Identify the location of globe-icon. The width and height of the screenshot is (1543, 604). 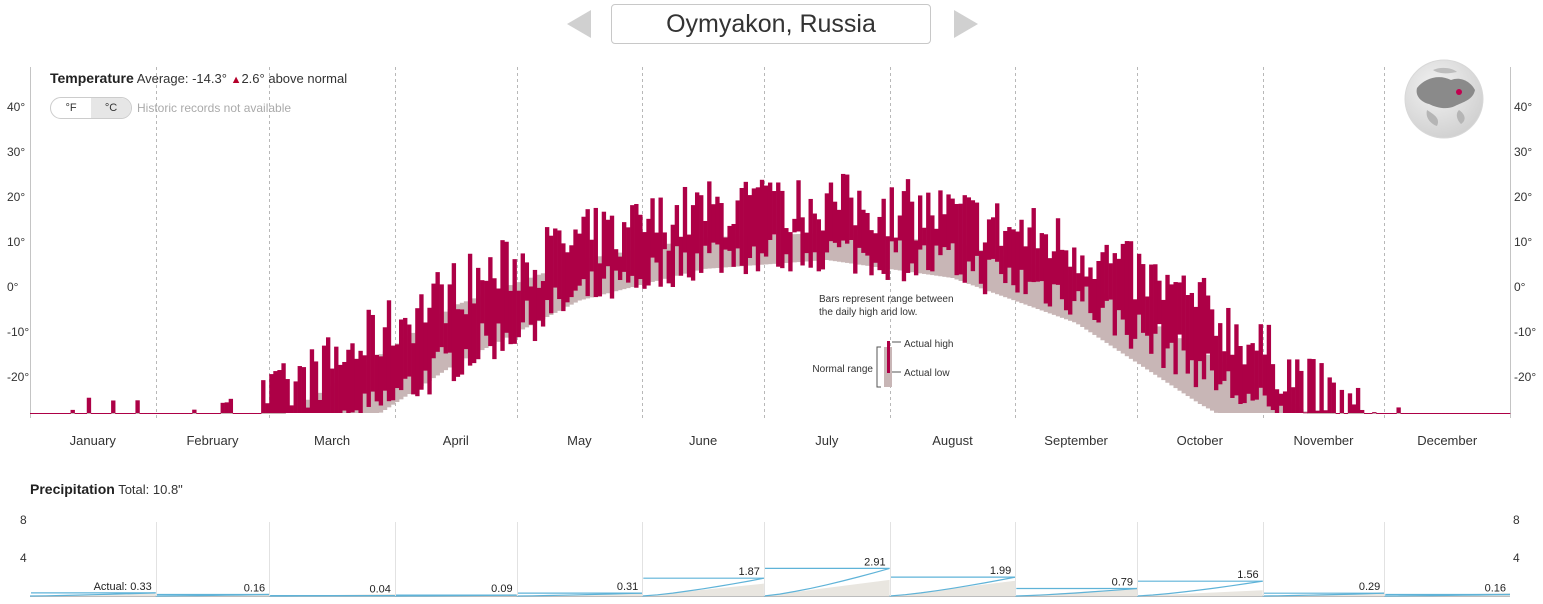
(1444, 99).